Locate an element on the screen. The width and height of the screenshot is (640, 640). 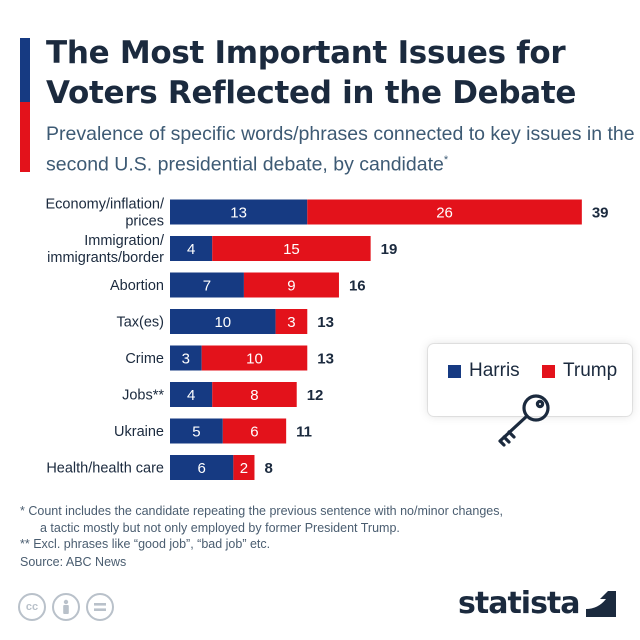
data-label-trump: 15 is located at coordinates (291, 249).